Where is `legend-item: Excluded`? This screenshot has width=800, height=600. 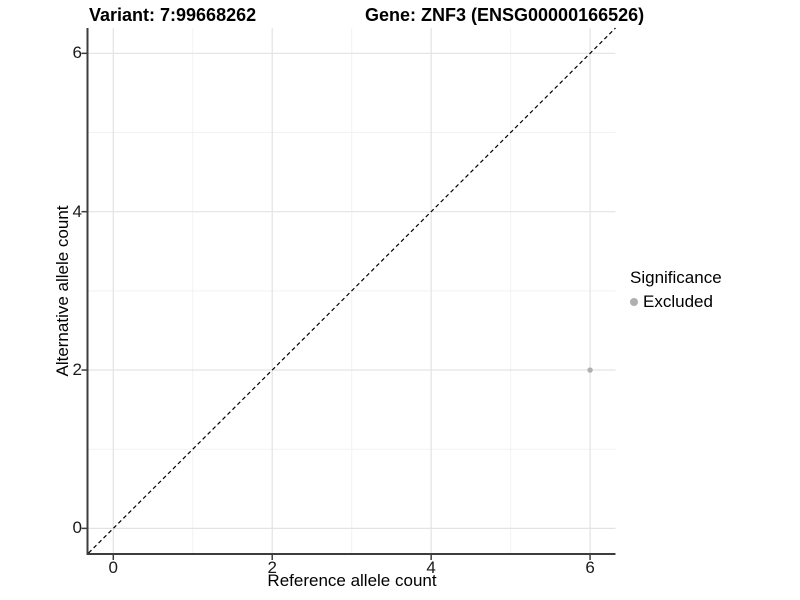
legend-item: Excluded is located at coordinates (676, 302).